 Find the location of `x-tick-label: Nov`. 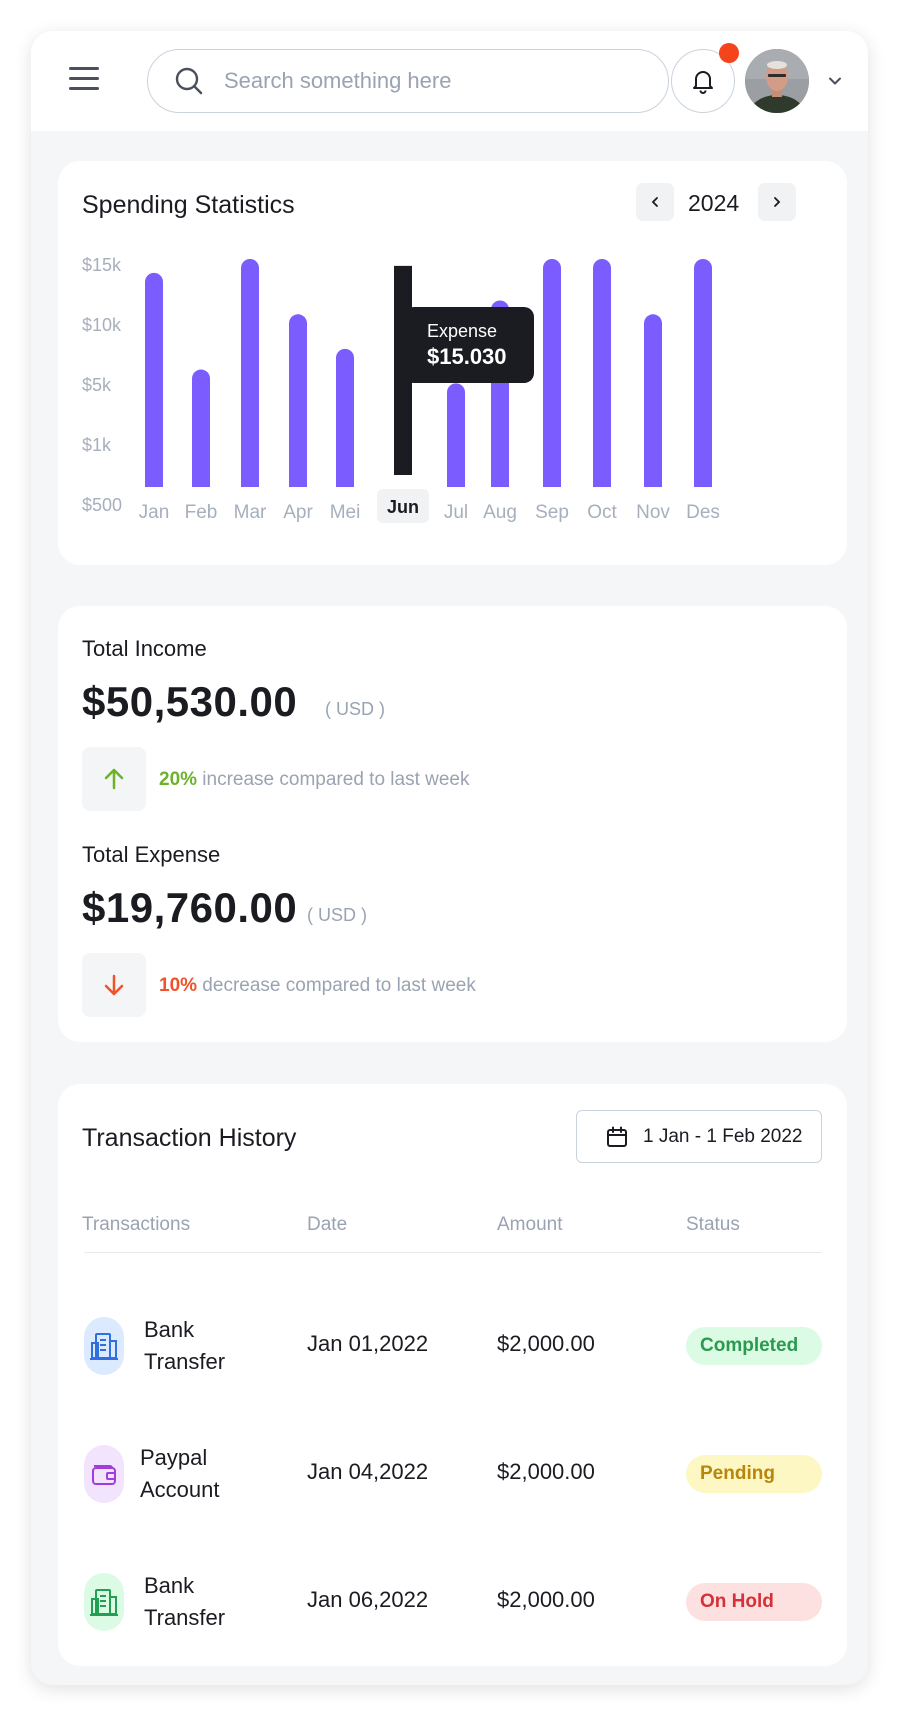

x-tick-label: Nov is located at coordinates (653, 512).